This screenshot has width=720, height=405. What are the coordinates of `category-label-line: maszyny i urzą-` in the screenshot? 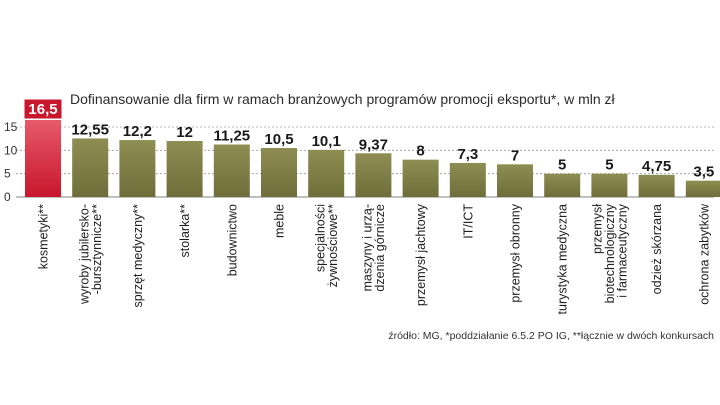 It's located at (368, 248).